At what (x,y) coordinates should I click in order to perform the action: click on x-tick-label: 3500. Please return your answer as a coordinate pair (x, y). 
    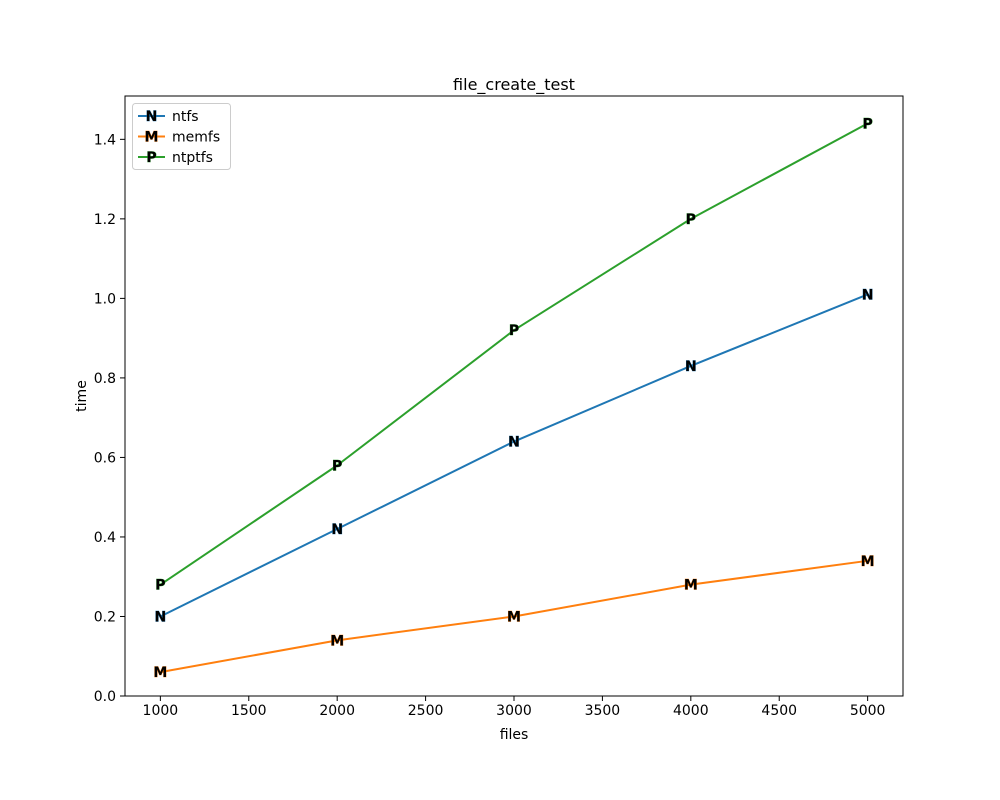
    Looking at the image, I should click on (603, 711).